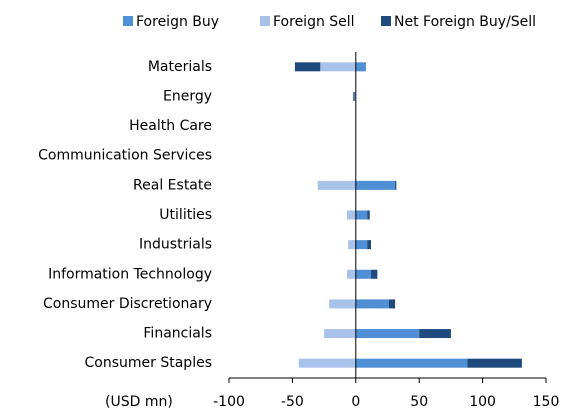 The width and height of the screenshot is (575, 409). What do you see at coordinates (127, 304) in the screenshot?
I see `y-tick-label: Consumer Discretionary` at bounding box center [127, 304].